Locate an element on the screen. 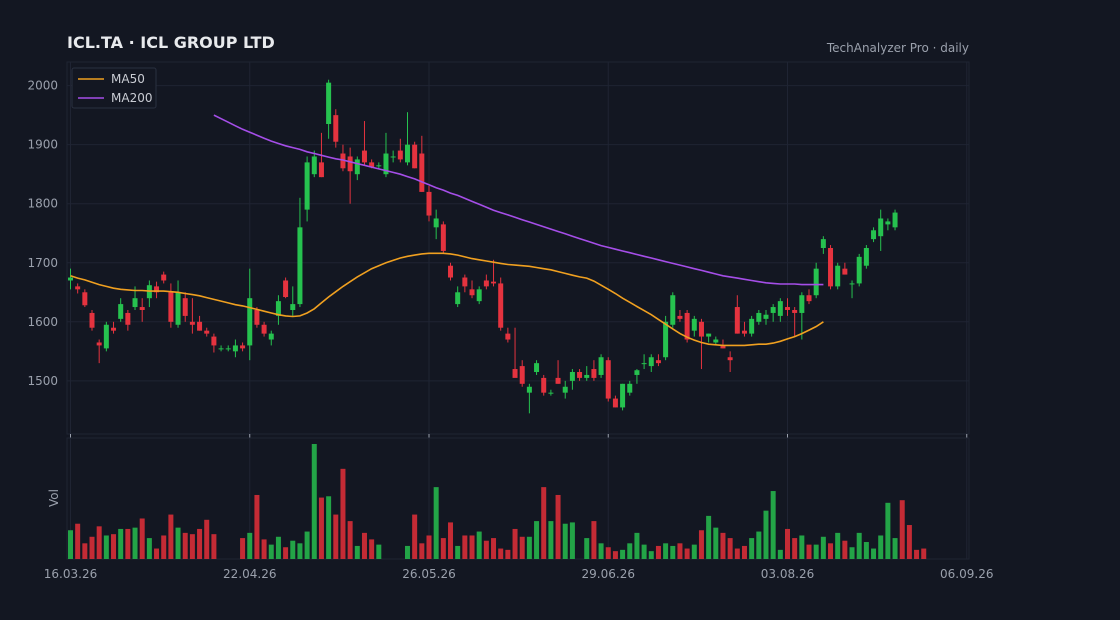 This screenshot has width=1120, height=620. y-tick-label: 1900 is located at coordinates (42, 145).